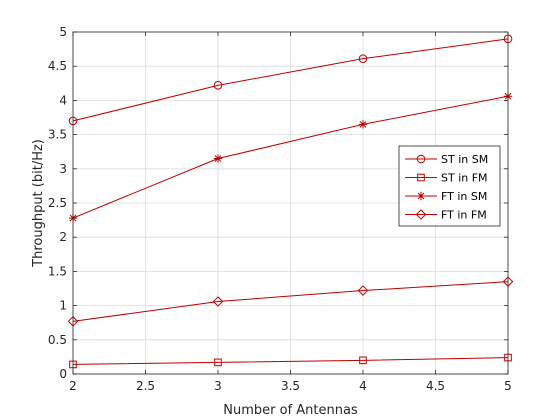 Image resolution: width=560 pixels, height=420 pixels. What do you see at coordinates (464, 196) in the screenshot?
I see `legend-label: FT in SM` at bounding box center [464, 196].